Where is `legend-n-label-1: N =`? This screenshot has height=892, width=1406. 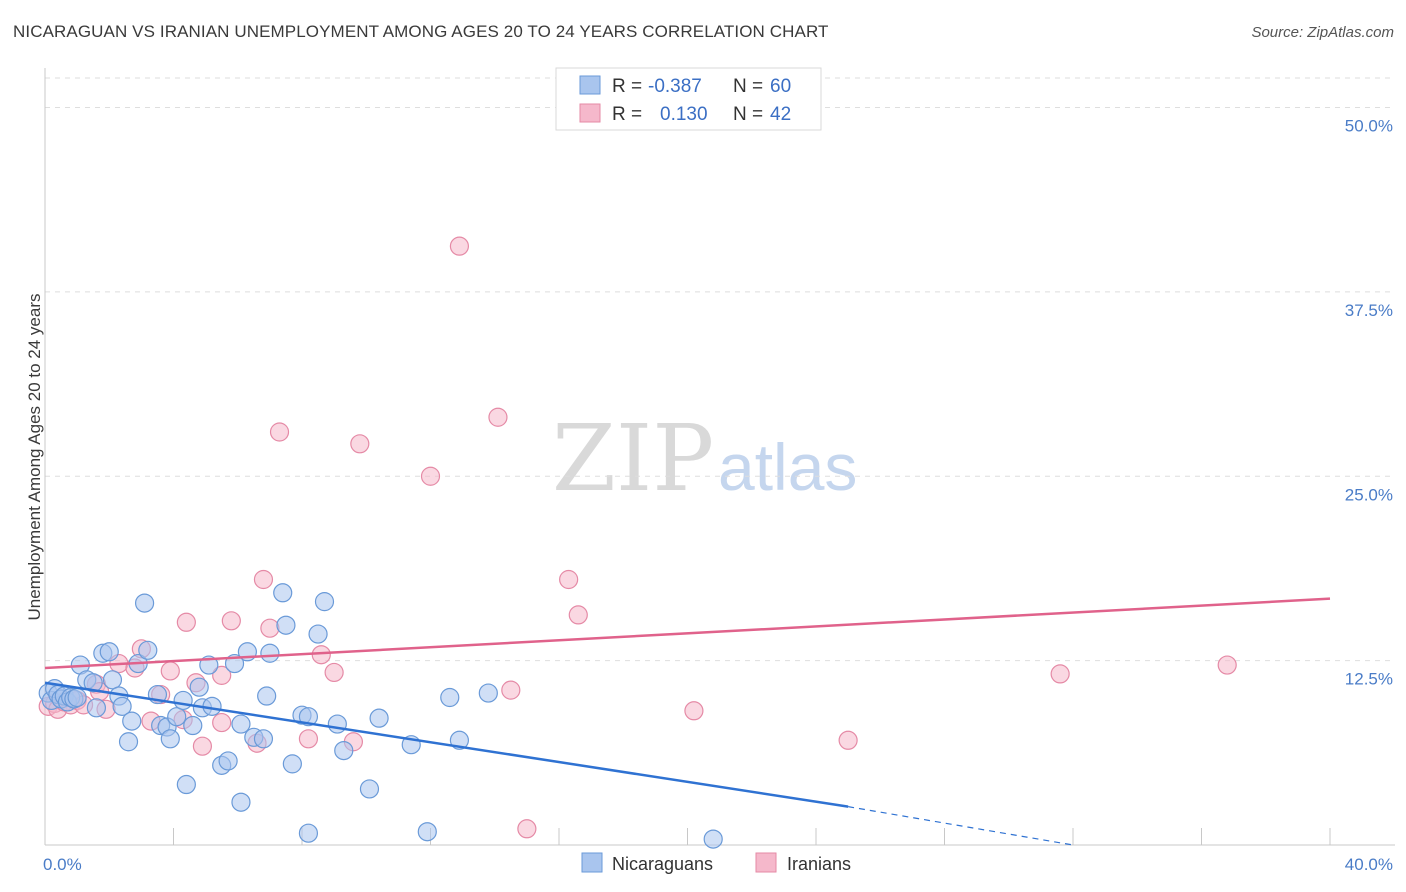 legend-n-label-1: N = is located at coordinates (748, 86).